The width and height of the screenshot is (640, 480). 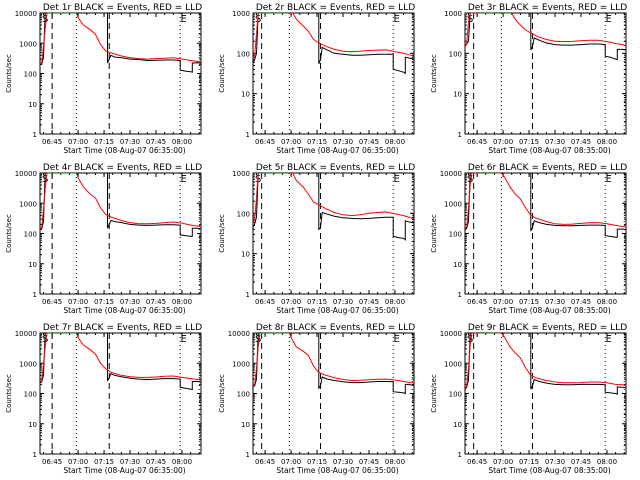 What do you see at coordinates (335, 168) in the screenshot?
I see `chart-title: Det 5r BLACK = Events, RED = LLD` at bounding box center [335, 168].